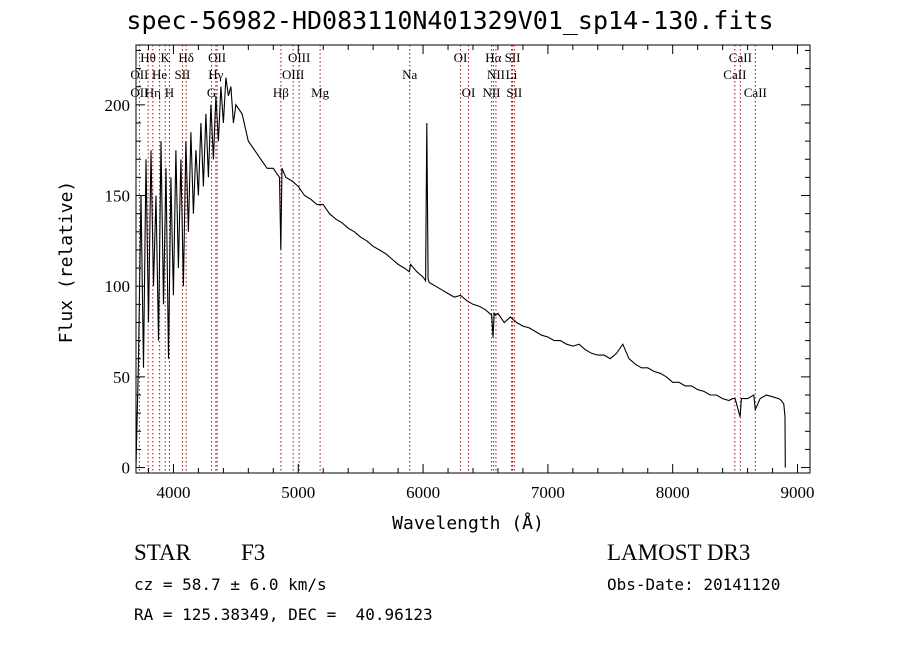 The image size is (900, 649). I want to click on y-tick-label: 50, so click(121, 377).